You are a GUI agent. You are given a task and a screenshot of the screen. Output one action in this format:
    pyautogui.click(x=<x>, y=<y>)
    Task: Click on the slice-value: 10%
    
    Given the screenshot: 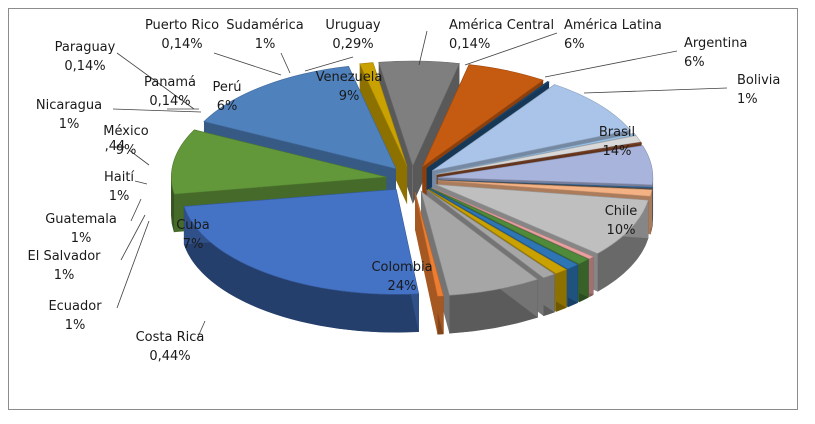 What is the action you would take?
    pyautogui.click(x=621, y=230)
    